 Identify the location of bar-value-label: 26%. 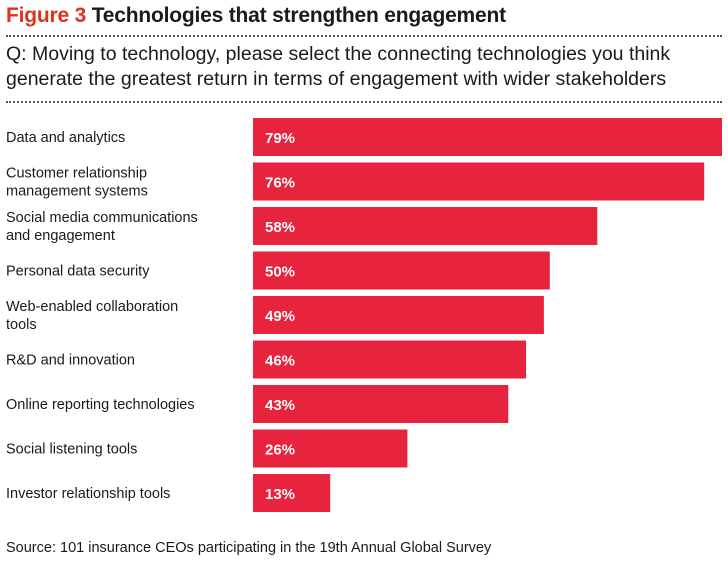
(280, 450).